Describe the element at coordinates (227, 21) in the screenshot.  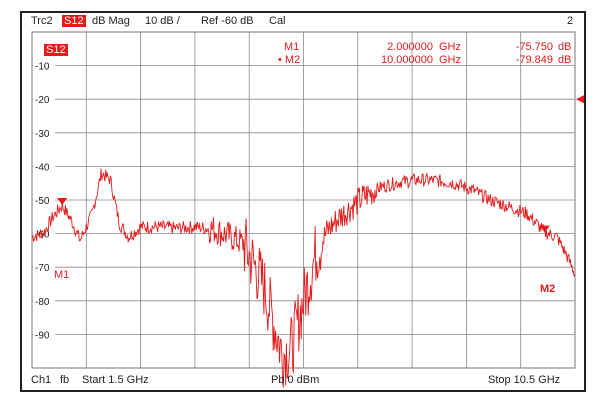
I see `ref-label: Ref -60 dB` at that location.